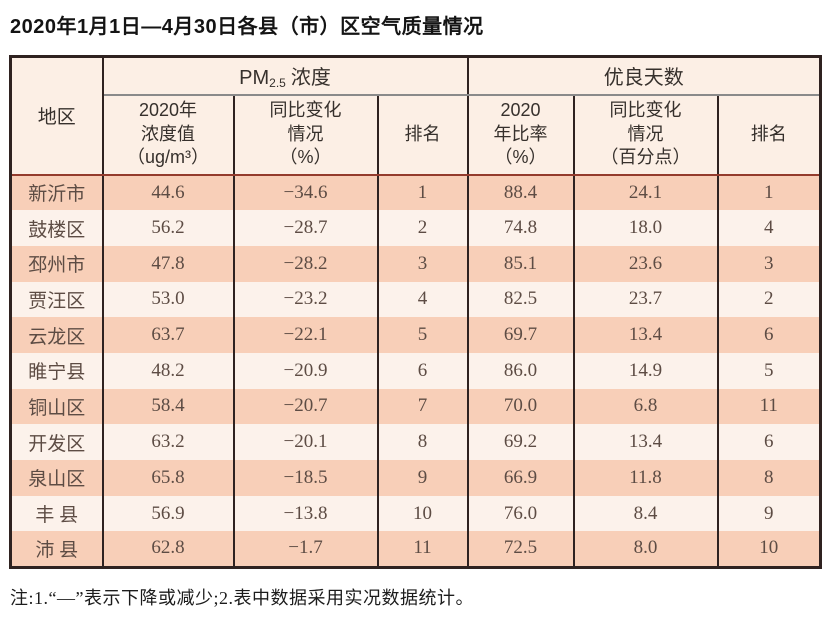 The image size is (825, 620). What do you see at coordinates (168, 406) in the screenshot?
I see `pm-value-cell: 58.4` at bounding box center [168, 406].